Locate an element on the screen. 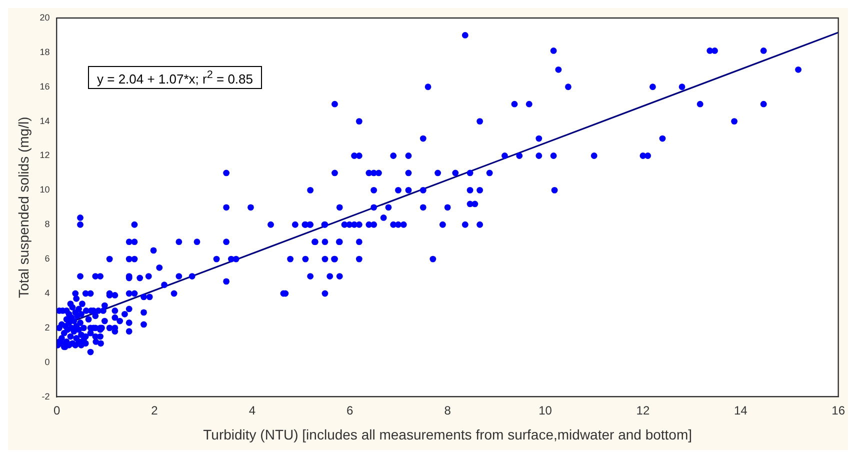  x-tick-label: 10 is located at coordinates (545, 410).